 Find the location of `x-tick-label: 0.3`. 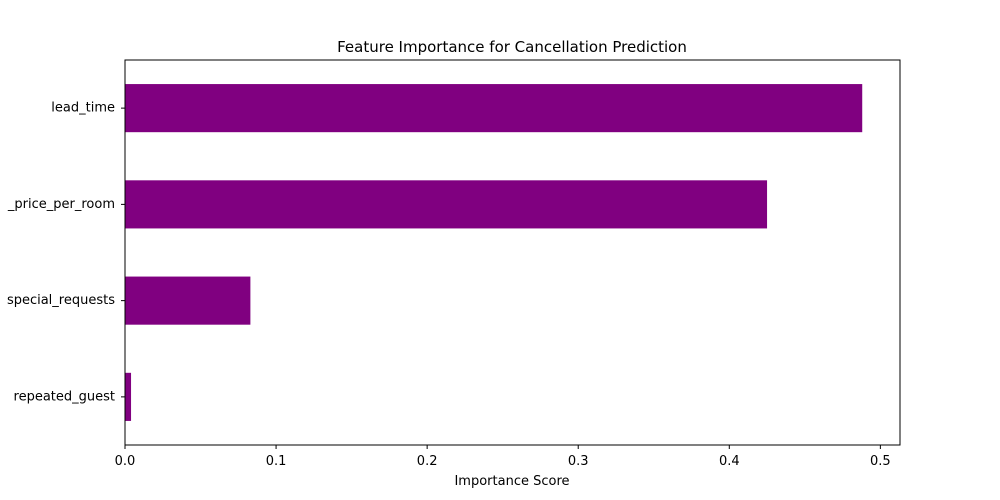

x-tick-label: 0.3 is located at coordinates (578, 461).